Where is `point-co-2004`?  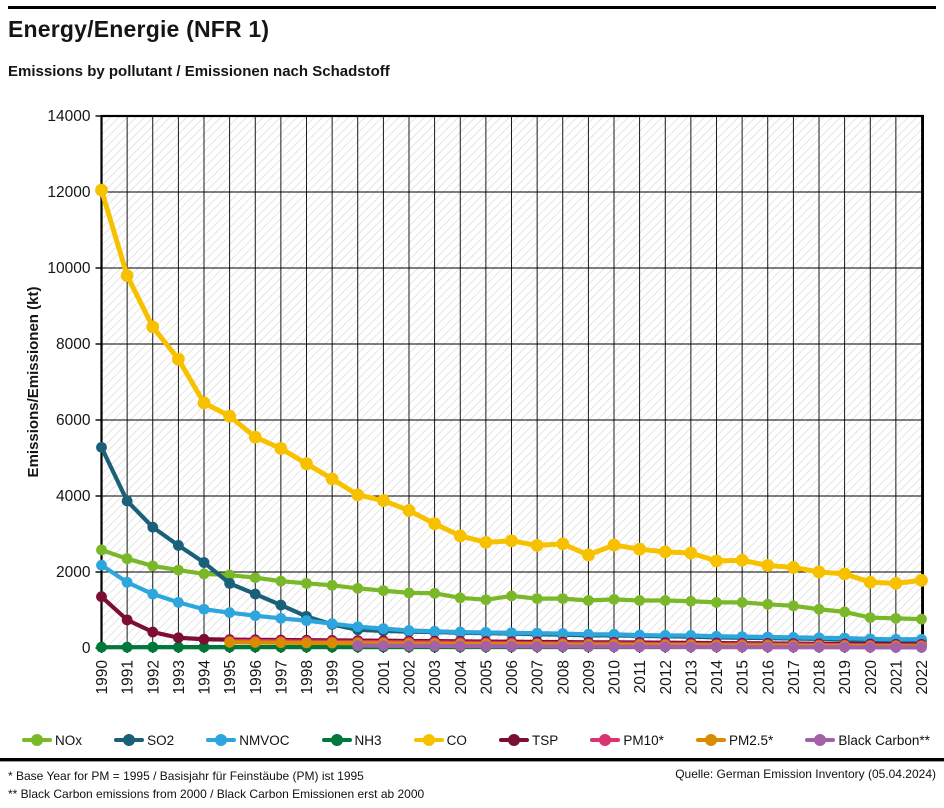 point-co-2004 is located at coordinates (460, 536).